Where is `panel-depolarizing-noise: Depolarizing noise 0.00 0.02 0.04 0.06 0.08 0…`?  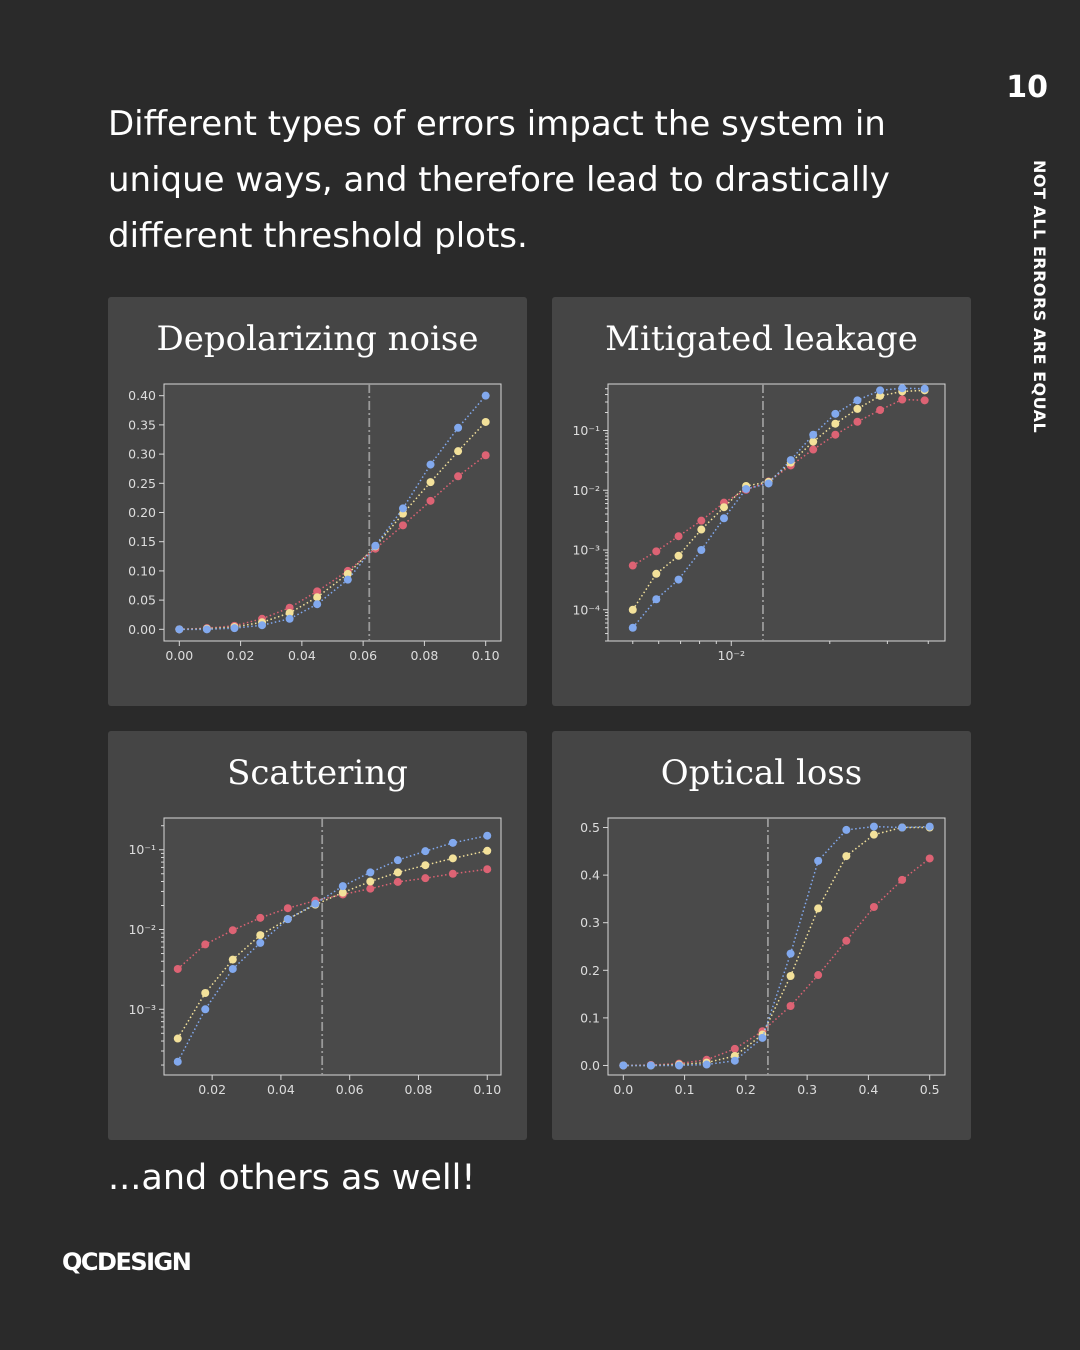 panel-depolarizing-noise: Depolarizing noise 0.00 0.02 0.04 0.06 0.08 0… is located at coordinates (317, 501).